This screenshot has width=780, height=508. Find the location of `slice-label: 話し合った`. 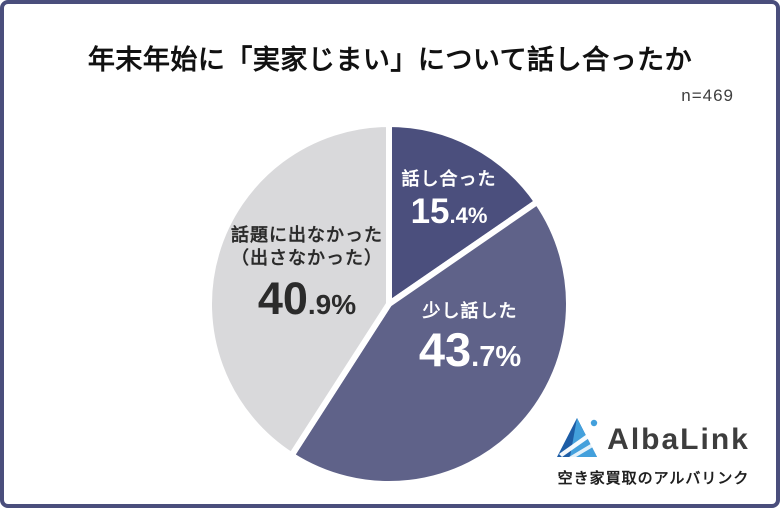

slice-label: 話し合った is located at coordinates (449, 179).